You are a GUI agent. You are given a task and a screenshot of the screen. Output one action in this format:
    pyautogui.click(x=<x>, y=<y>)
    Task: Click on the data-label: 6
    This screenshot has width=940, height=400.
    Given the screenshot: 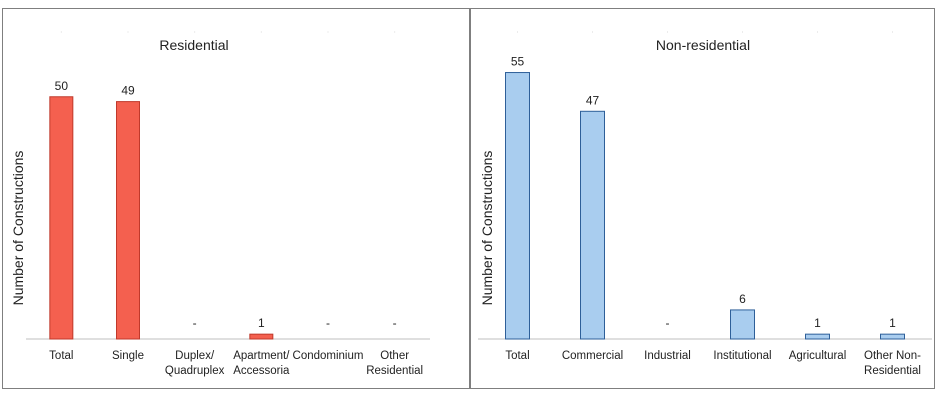 What is the action you would take?
    pyautogui.click(x=742, y=299)
    